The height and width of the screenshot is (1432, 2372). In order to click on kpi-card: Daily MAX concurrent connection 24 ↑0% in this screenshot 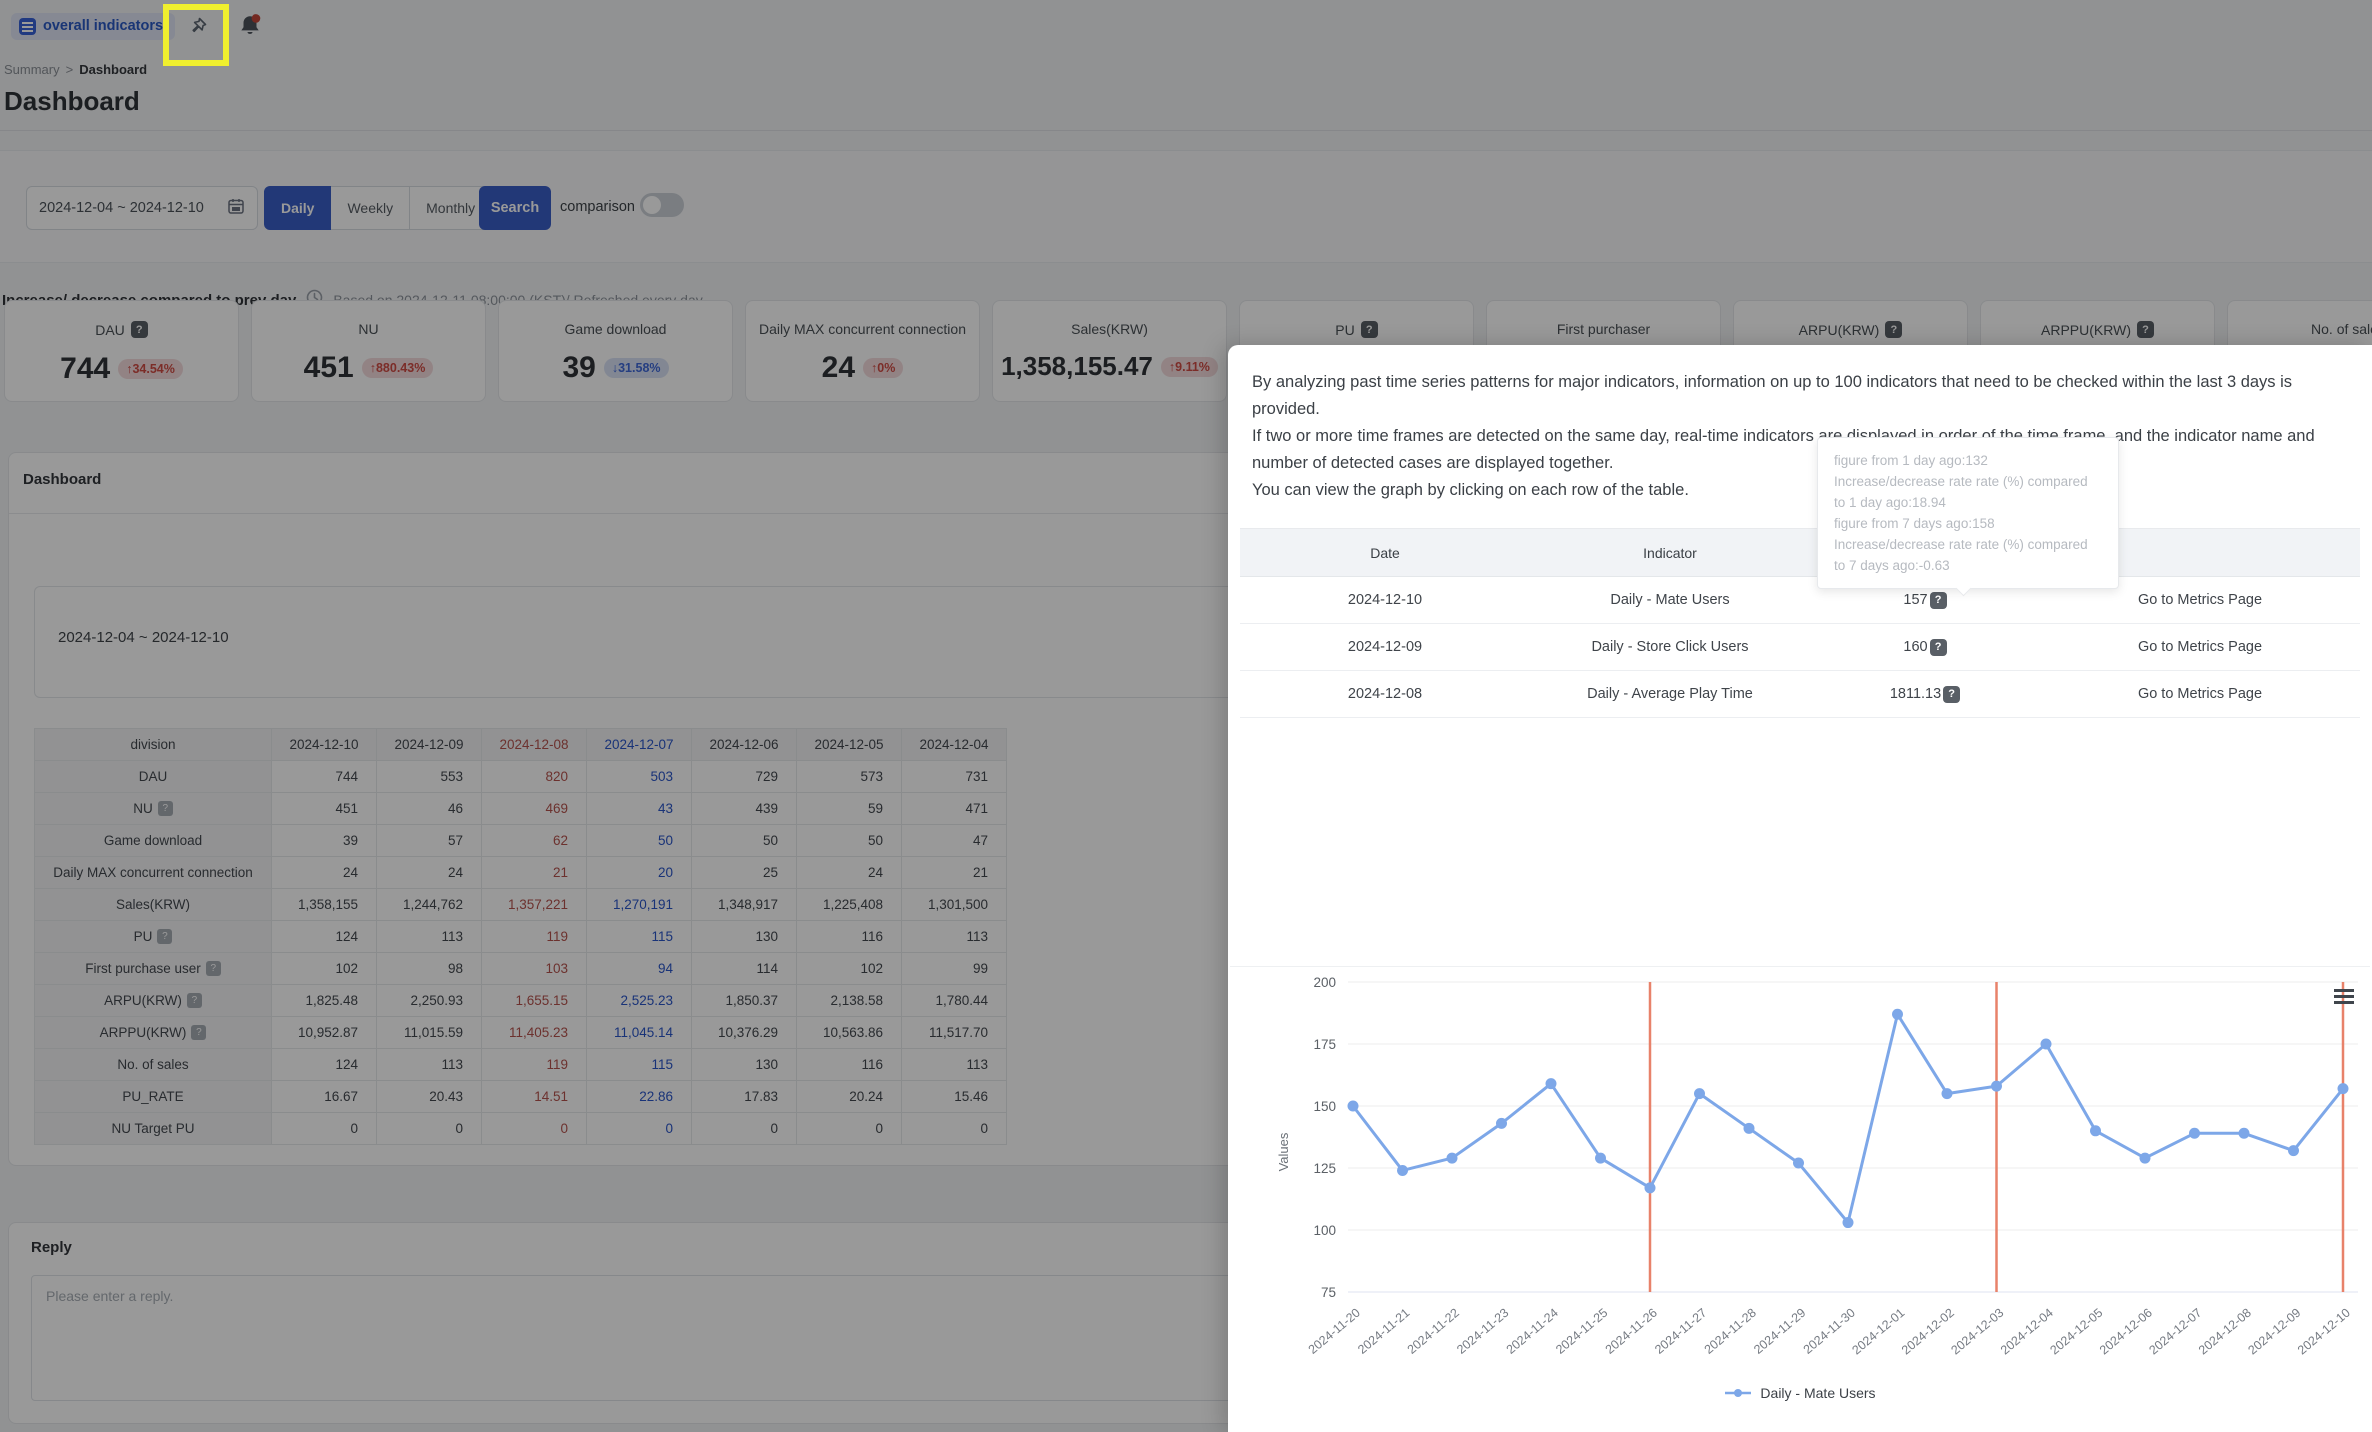, I will do `click(862, 351)`.